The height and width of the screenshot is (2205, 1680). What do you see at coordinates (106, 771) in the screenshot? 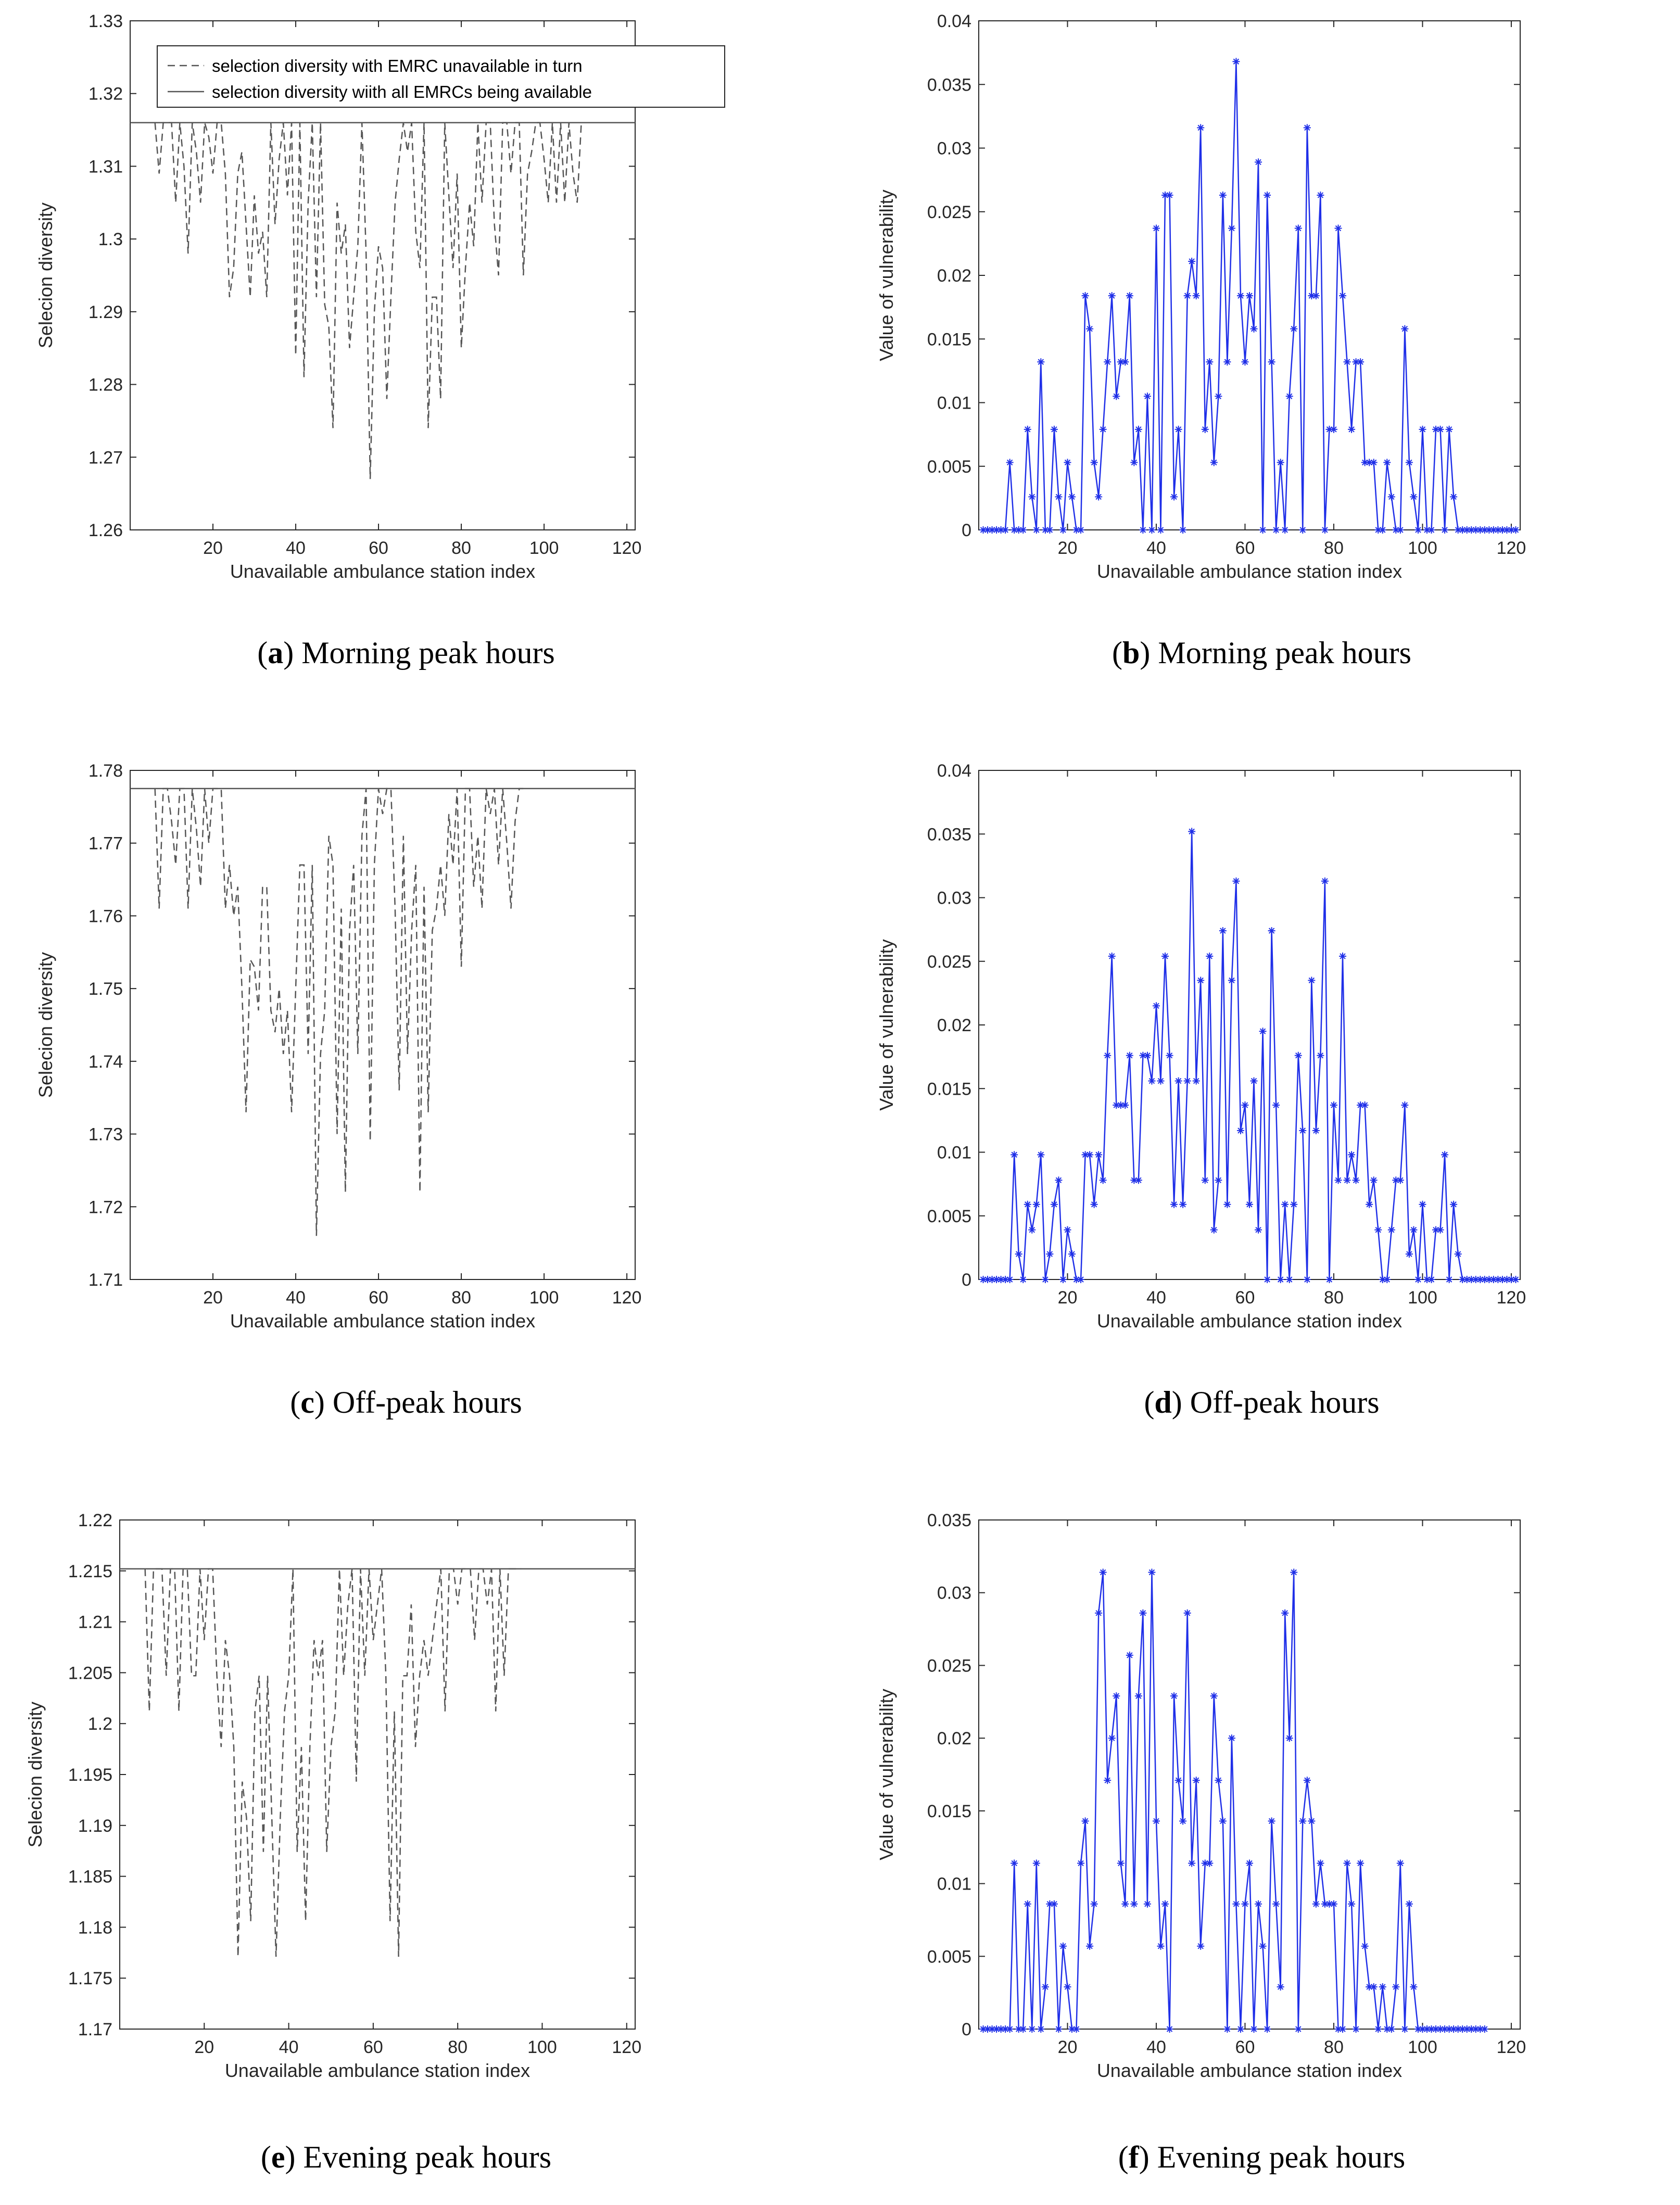
I see `y-tick-label: 1.78` at bounding box center [106, 771].